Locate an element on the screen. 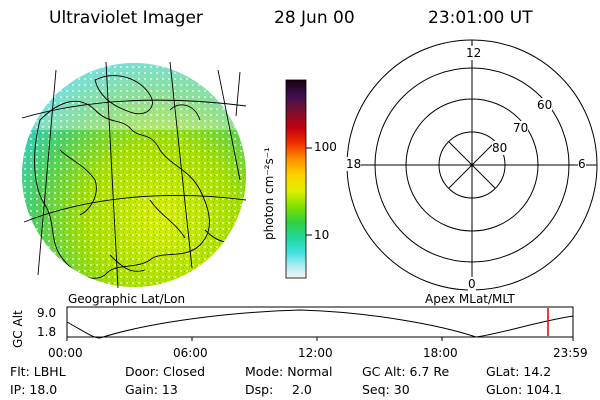 The width and height of the screenshot is (600, 400). ip-status: IP: 18.0 is located at coordinates (34, 389).